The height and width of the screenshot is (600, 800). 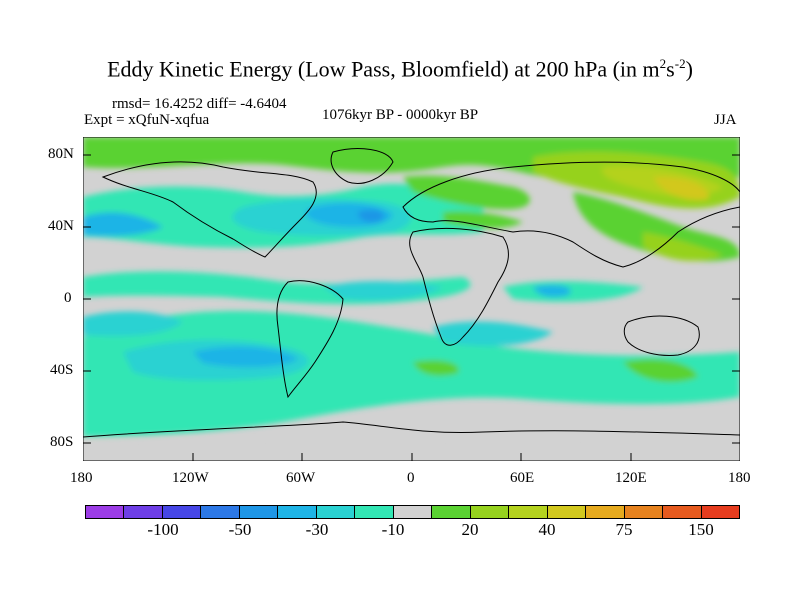 I want to click on period-label: 1076kyr BP - 0000kyr BP, so click(x=400, y=115).